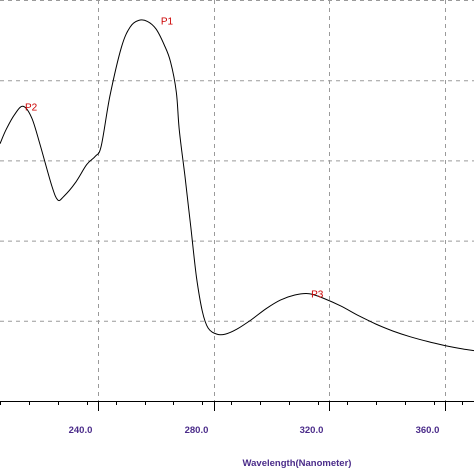 The width and height of the screenshot is (474, 474). What do you see at coordinates (297, 463) in the screenshot?
I see `x-axis-title: Wavelength(Nanometer)` at bounding box center [297, 463].